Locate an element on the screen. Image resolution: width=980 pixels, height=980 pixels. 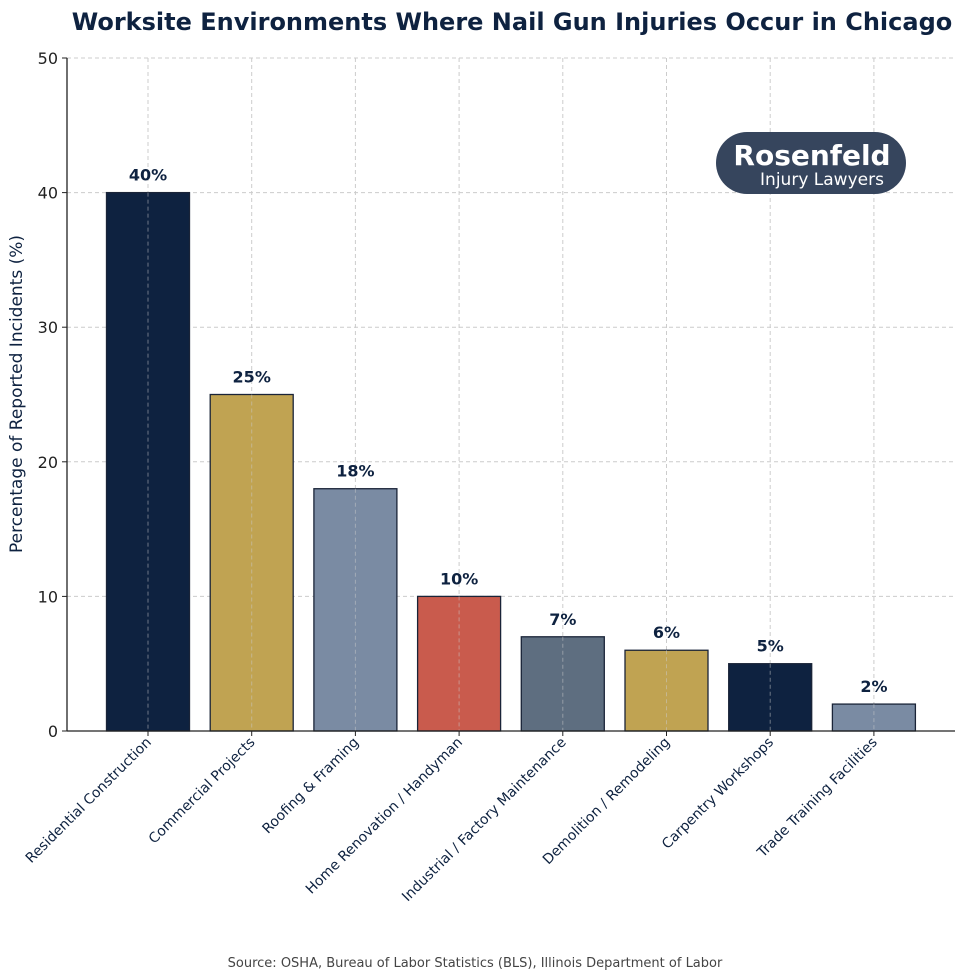
data-label: 7% is located at coordinates (562, 619).